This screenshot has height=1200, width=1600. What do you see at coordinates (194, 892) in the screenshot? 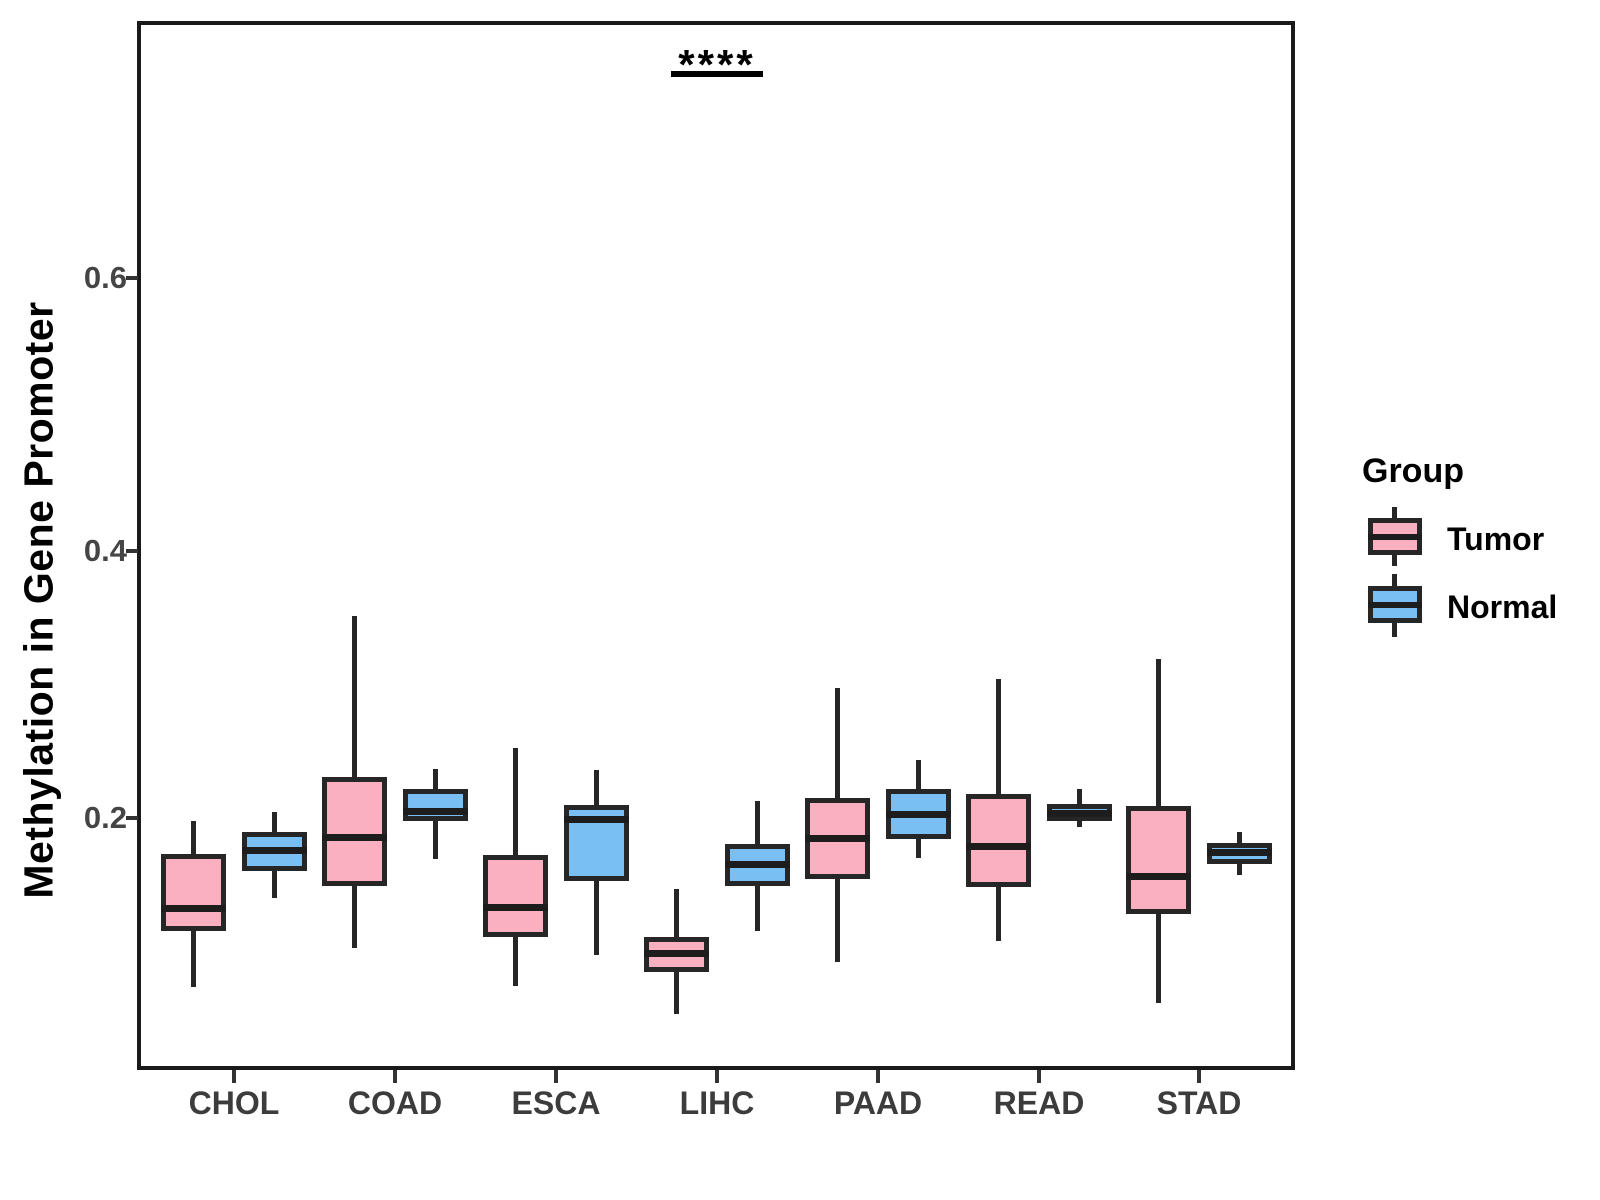
I see `box-tumor-chol` at bounding box center [194, 892].